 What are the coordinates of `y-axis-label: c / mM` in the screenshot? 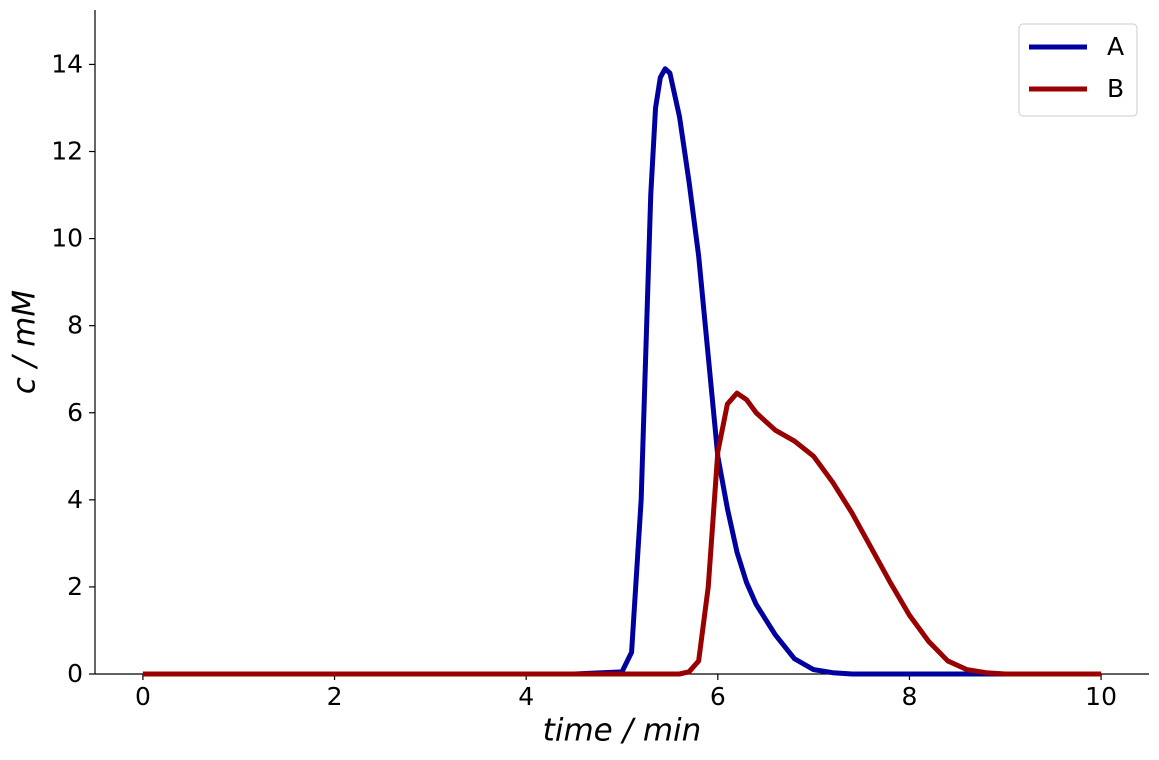 It's located at (25, 342).